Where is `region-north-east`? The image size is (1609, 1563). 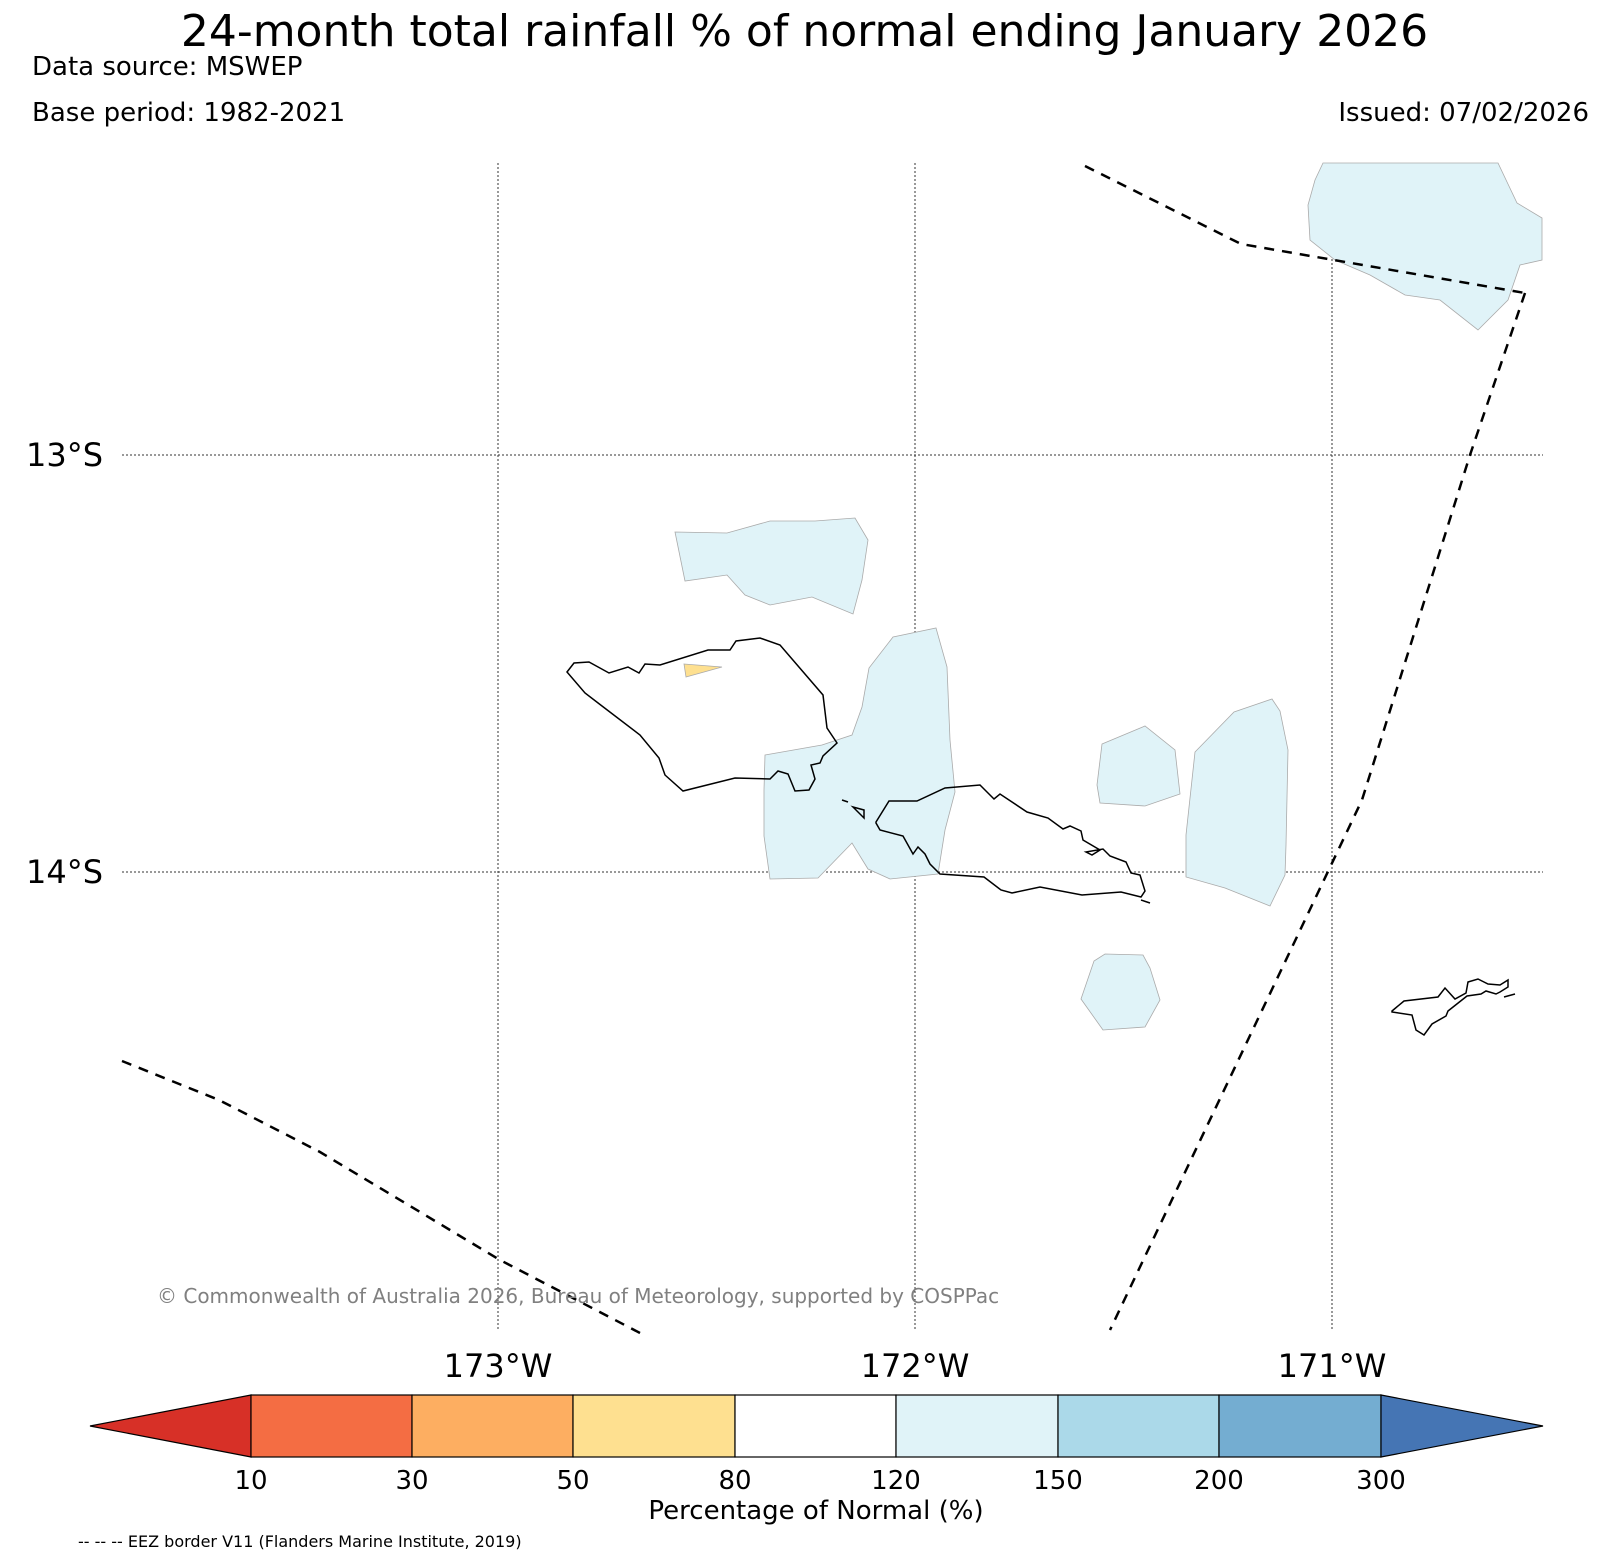 region-north-east is located at coordinates (1425, 246).